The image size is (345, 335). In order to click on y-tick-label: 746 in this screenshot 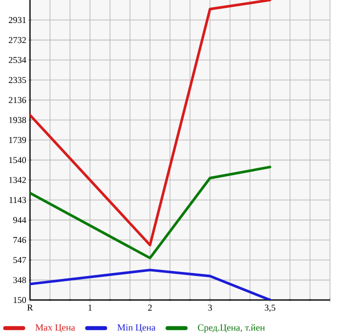, I will do `click(20, 240)`.